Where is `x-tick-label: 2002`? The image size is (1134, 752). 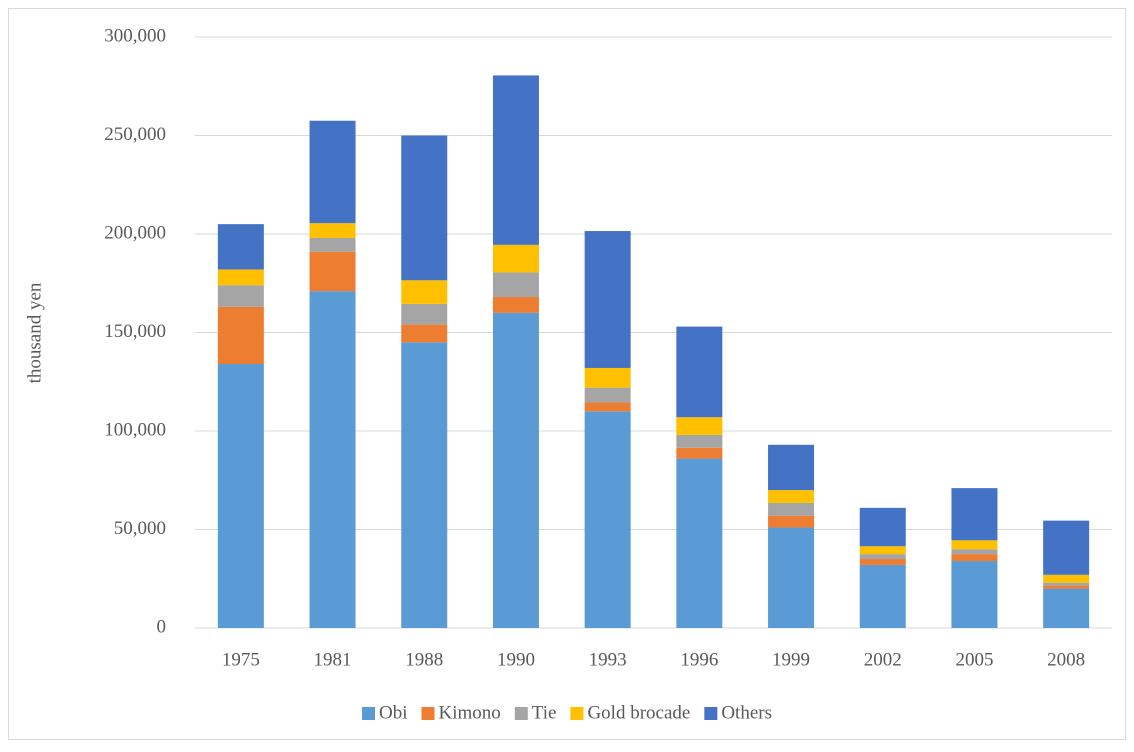 x-tick-label: 2002 is located at coordinates (883, 659).